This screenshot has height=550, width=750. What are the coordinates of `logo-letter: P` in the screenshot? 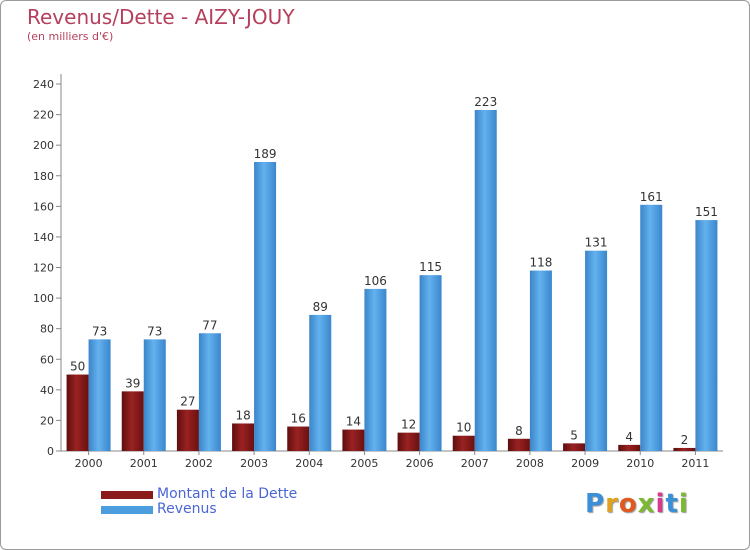 It's located at (595, 504).